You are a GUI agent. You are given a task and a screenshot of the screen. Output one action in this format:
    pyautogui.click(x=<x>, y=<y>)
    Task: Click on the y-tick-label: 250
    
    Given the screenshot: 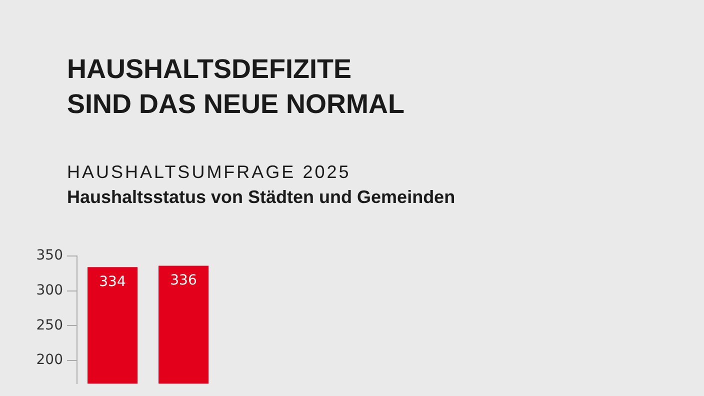 What is the action you would take?
    pyautogui.click(x=49, y=325)
    